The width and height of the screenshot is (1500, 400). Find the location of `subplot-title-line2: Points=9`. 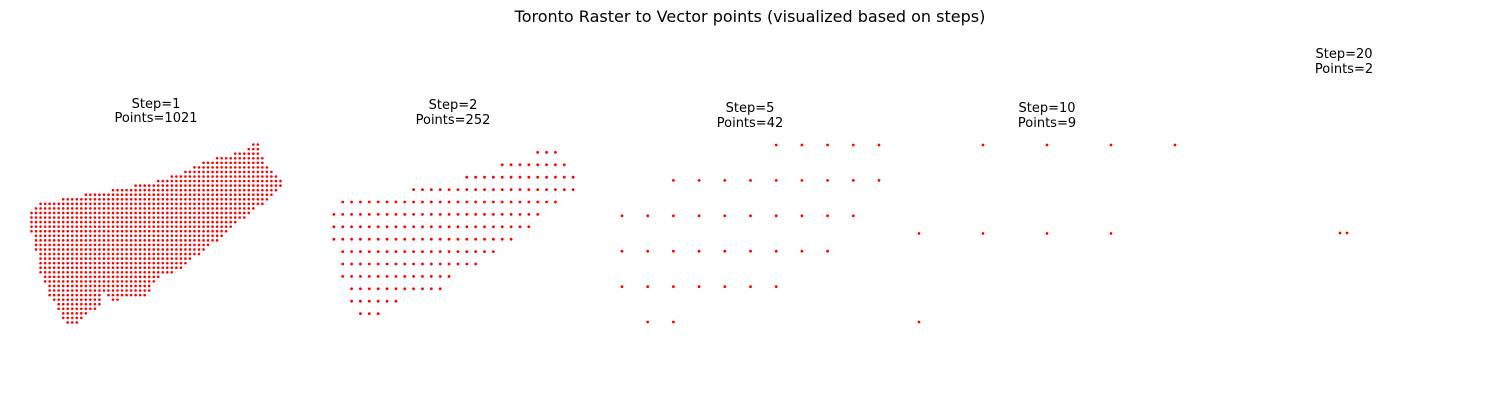

subplot-title-line2: Points=9 is located at coordinates (1047, 123).